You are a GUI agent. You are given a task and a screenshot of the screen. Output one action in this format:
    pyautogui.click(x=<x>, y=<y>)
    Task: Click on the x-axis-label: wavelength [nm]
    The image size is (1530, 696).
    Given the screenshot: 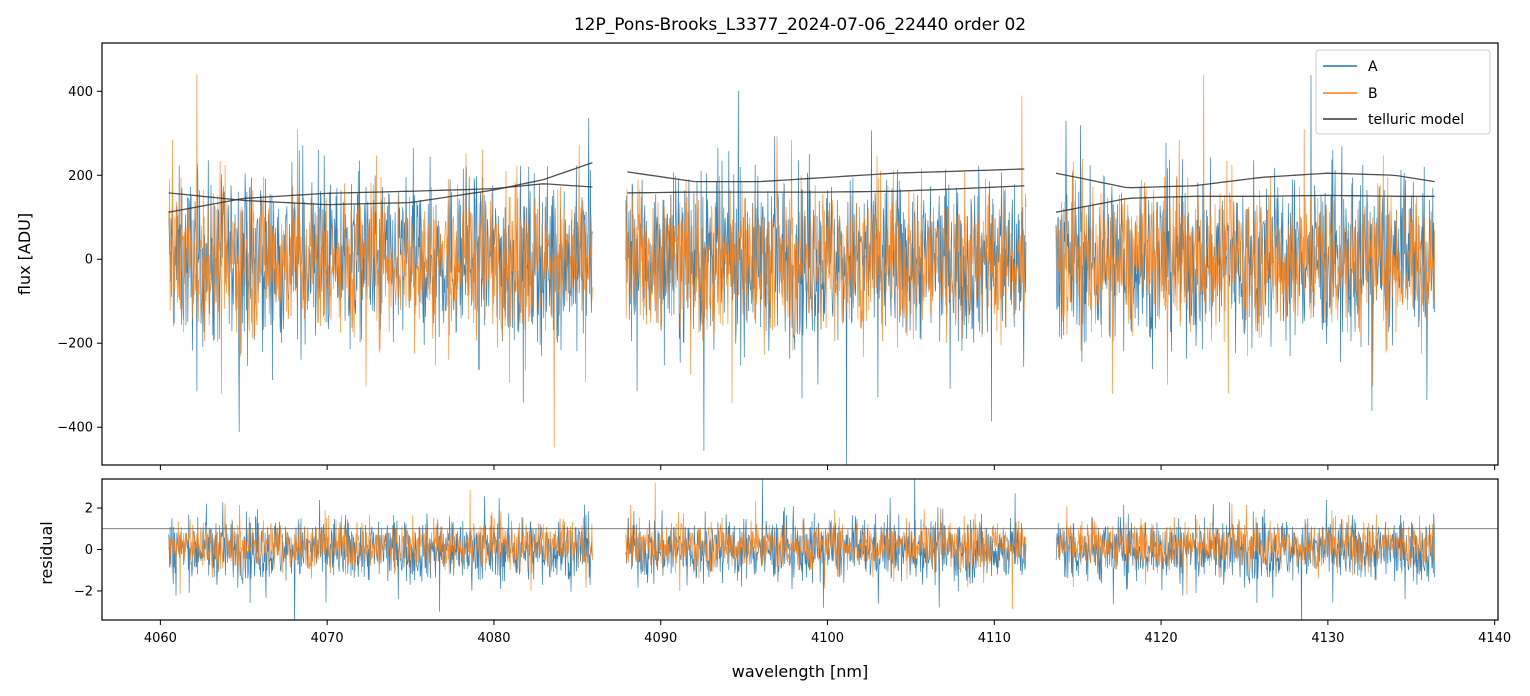 What is the action you would take?
    pyautogui.click(x=800, y=671)
    